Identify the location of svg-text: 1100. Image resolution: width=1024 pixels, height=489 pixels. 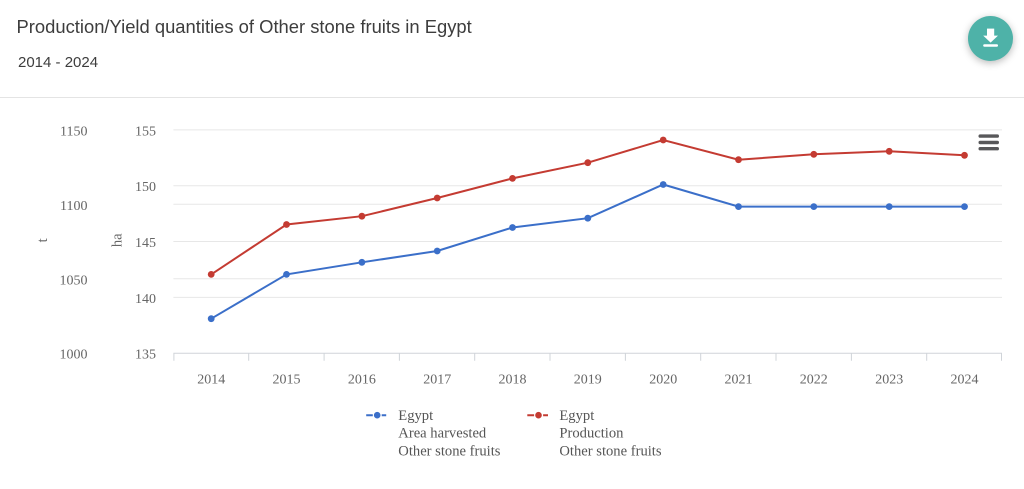
(73, 206).